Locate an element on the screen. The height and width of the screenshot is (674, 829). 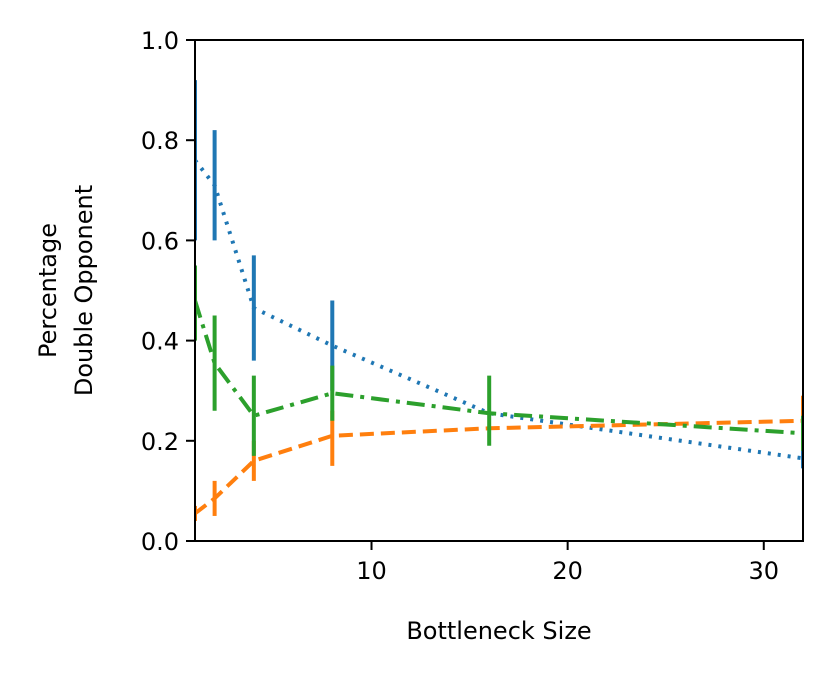
y-tick-label: 0.2 is located at coordinates (160, 442).